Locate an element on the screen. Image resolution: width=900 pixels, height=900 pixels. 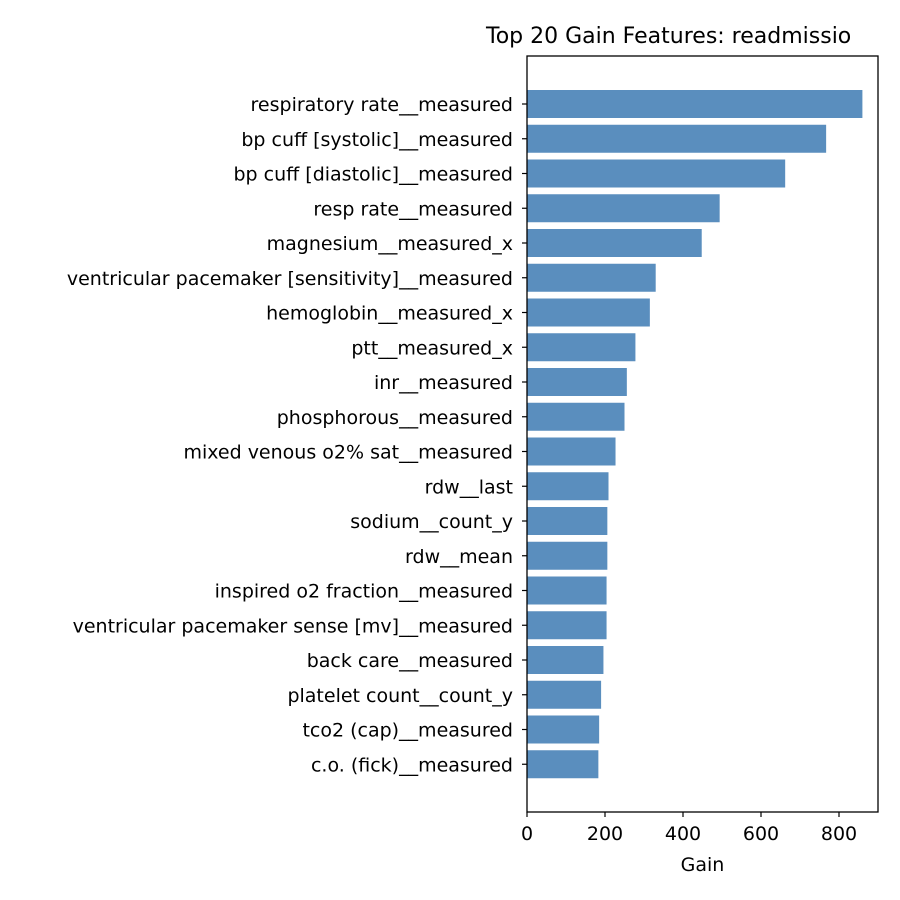
x-tick-label: 600 is located at coordinates (761, 834).